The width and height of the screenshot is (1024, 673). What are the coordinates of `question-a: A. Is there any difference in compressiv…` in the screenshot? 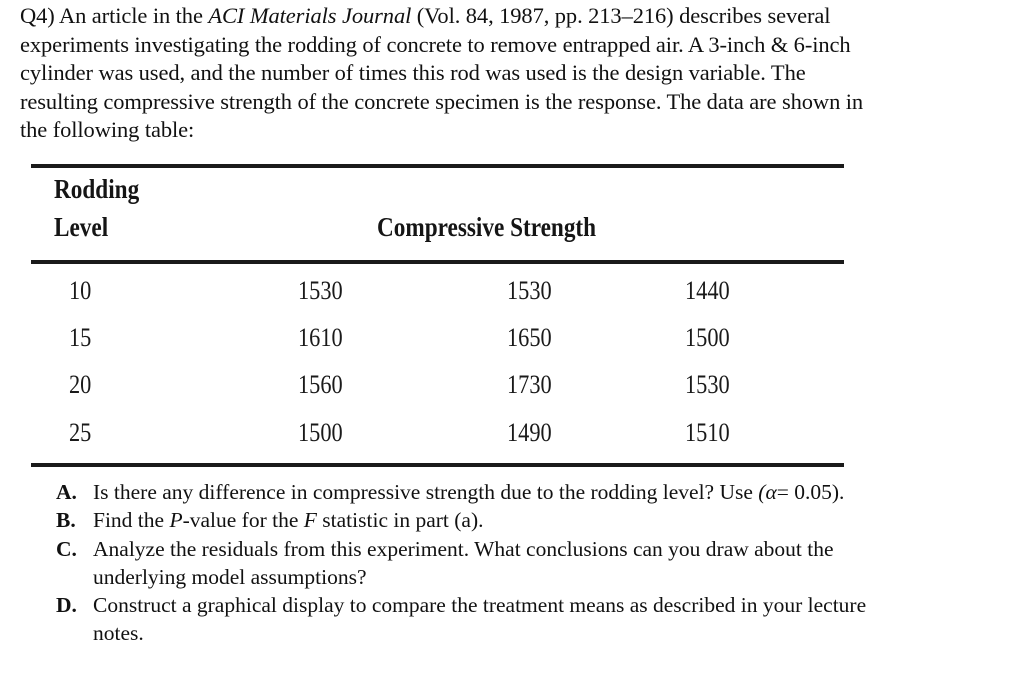 It's located at (536, 492).